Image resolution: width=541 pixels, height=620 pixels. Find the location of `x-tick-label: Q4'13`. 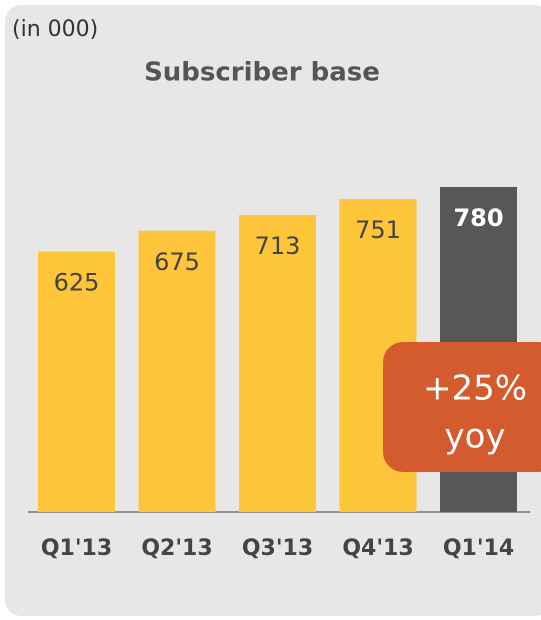

x-tick-label: Q4'13 is located at coordinates (377, 548).